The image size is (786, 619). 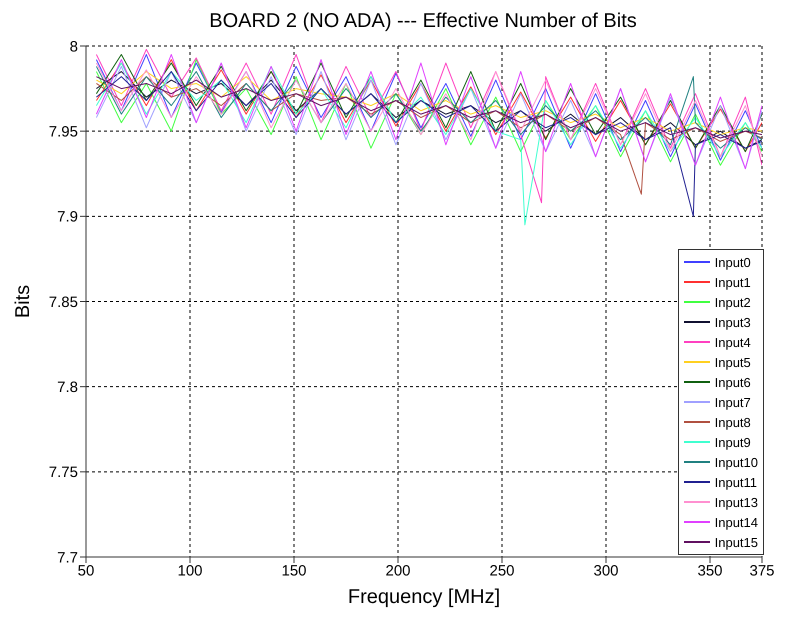 I want to click on legend-label: Input1, so click(x=732, y=282).